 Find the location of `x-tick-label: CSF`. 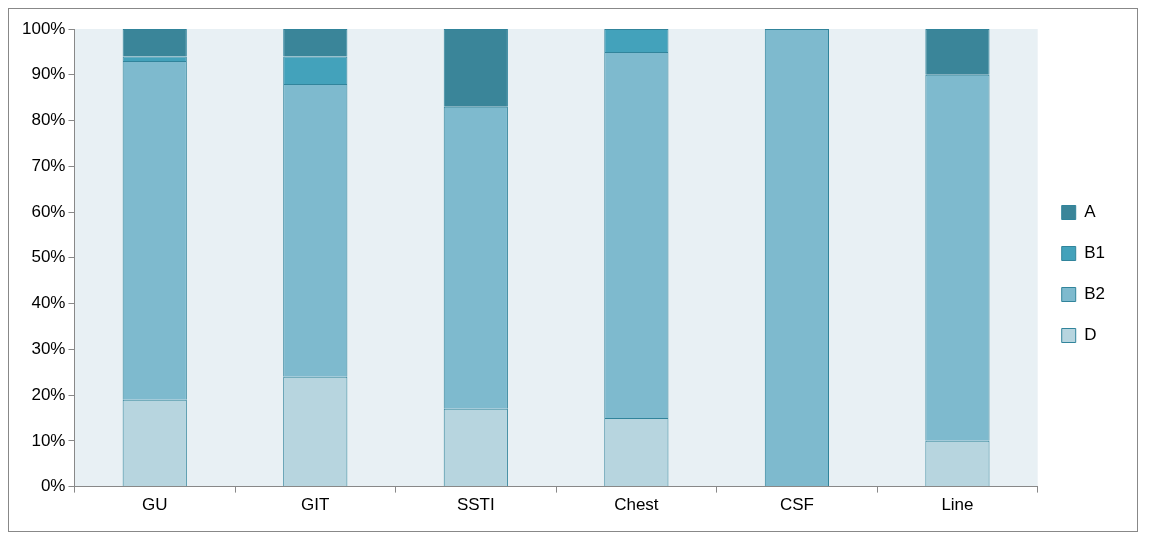

x-tick-label: CSF is located at coordinates (796, 505).